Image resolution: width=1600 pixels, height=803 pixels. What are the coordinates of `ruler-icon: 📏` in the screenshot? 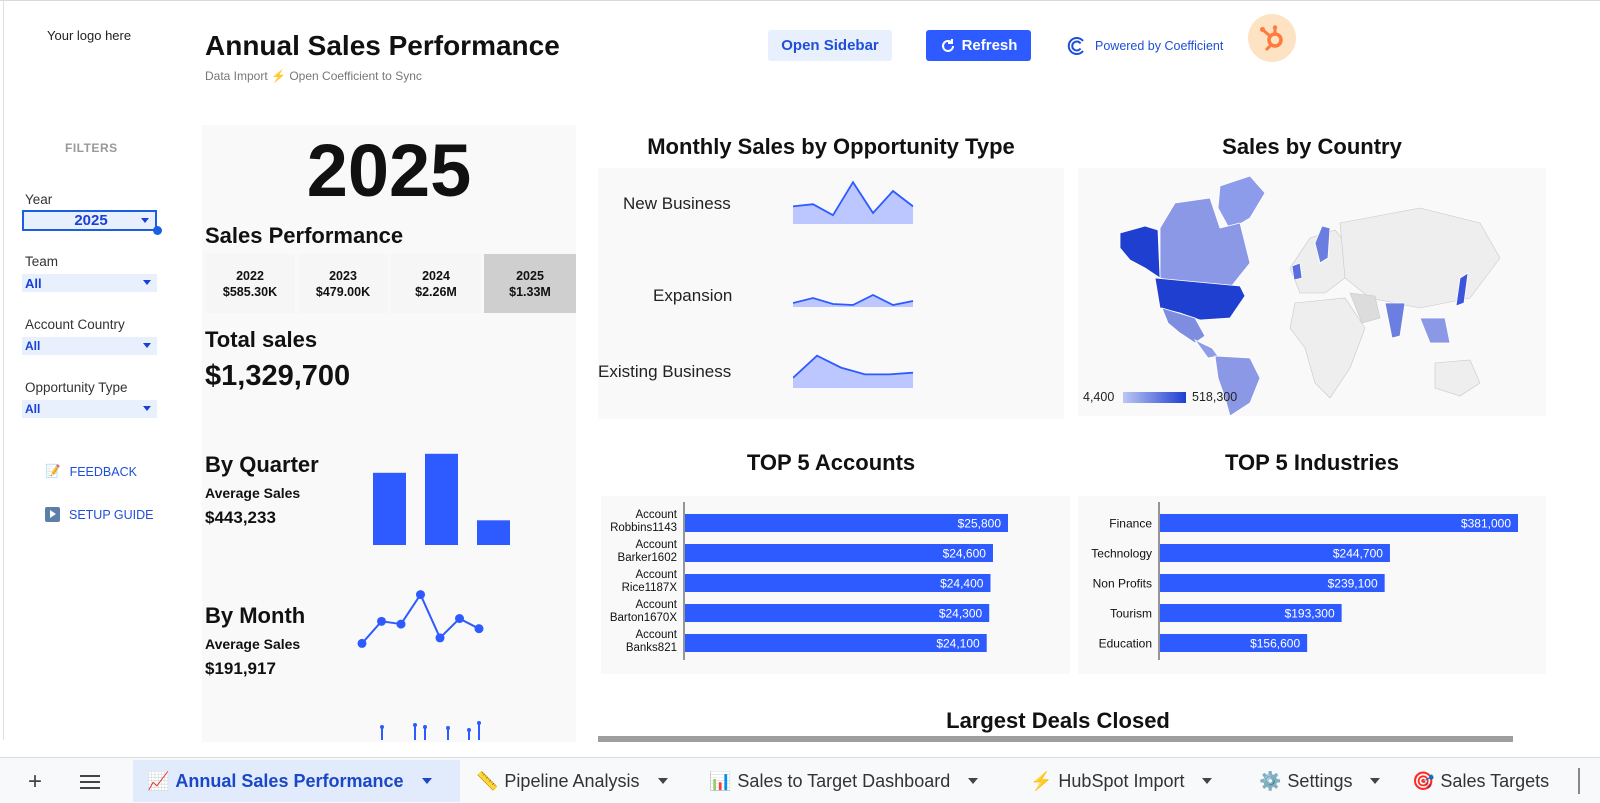 It's located at (487, 780).